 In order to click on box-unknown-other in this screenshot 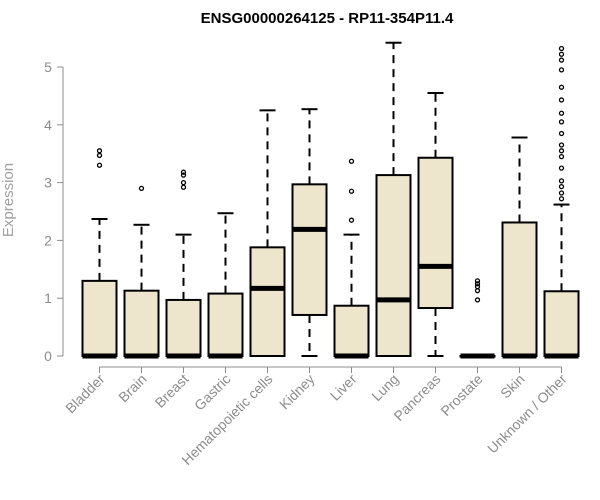, I will do `click(561, 202)`.